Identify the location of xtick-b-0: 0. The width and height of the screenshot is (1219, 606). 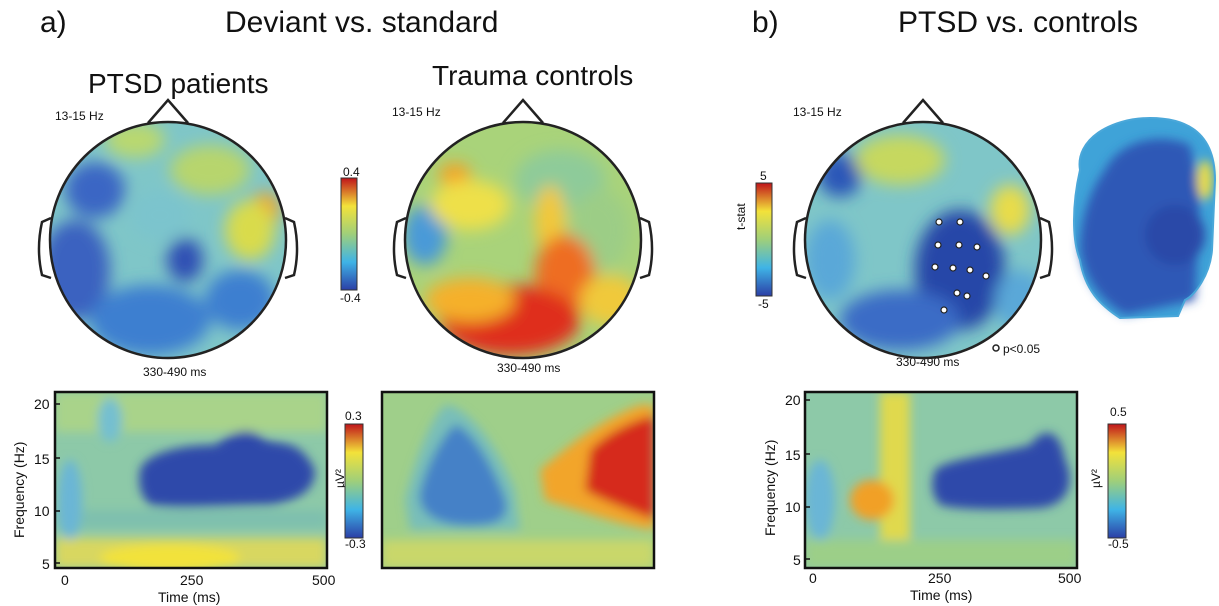
(813, 578).